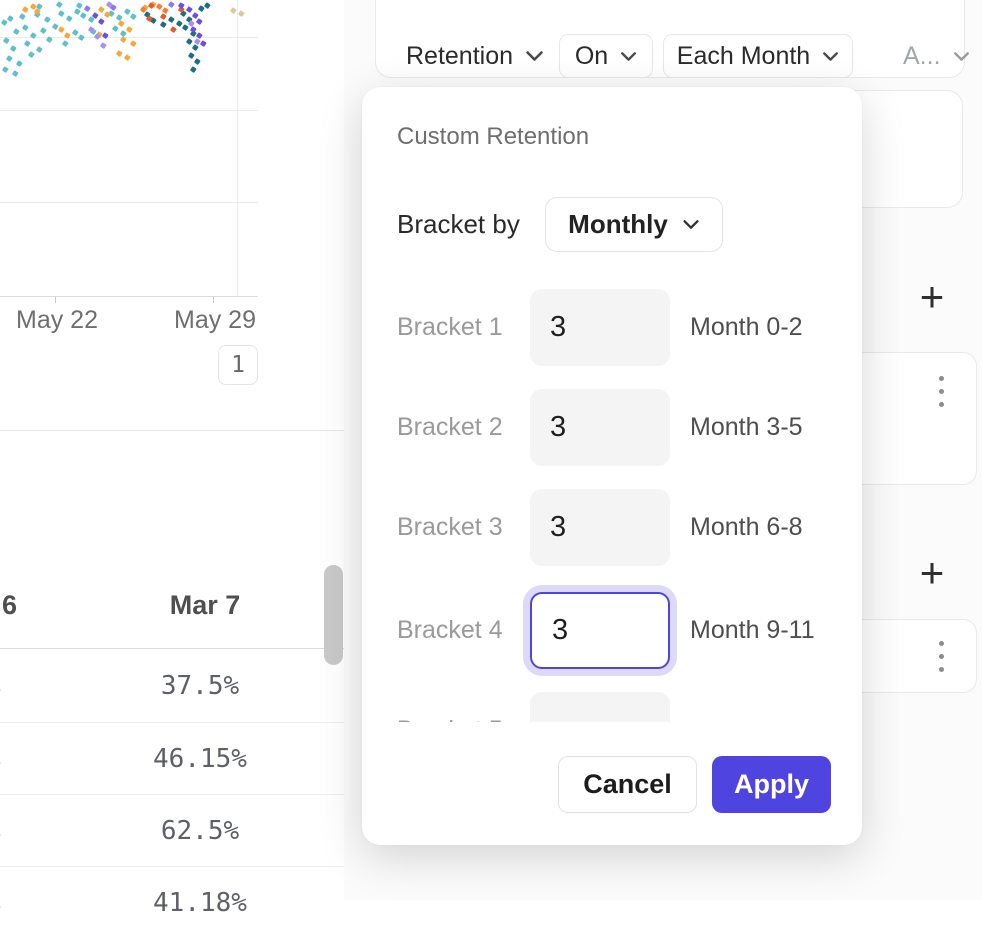  Describe the element at coordinates (752, 630) in the screenshot. I see `bracket-range-label: Month 9-11` at that location.